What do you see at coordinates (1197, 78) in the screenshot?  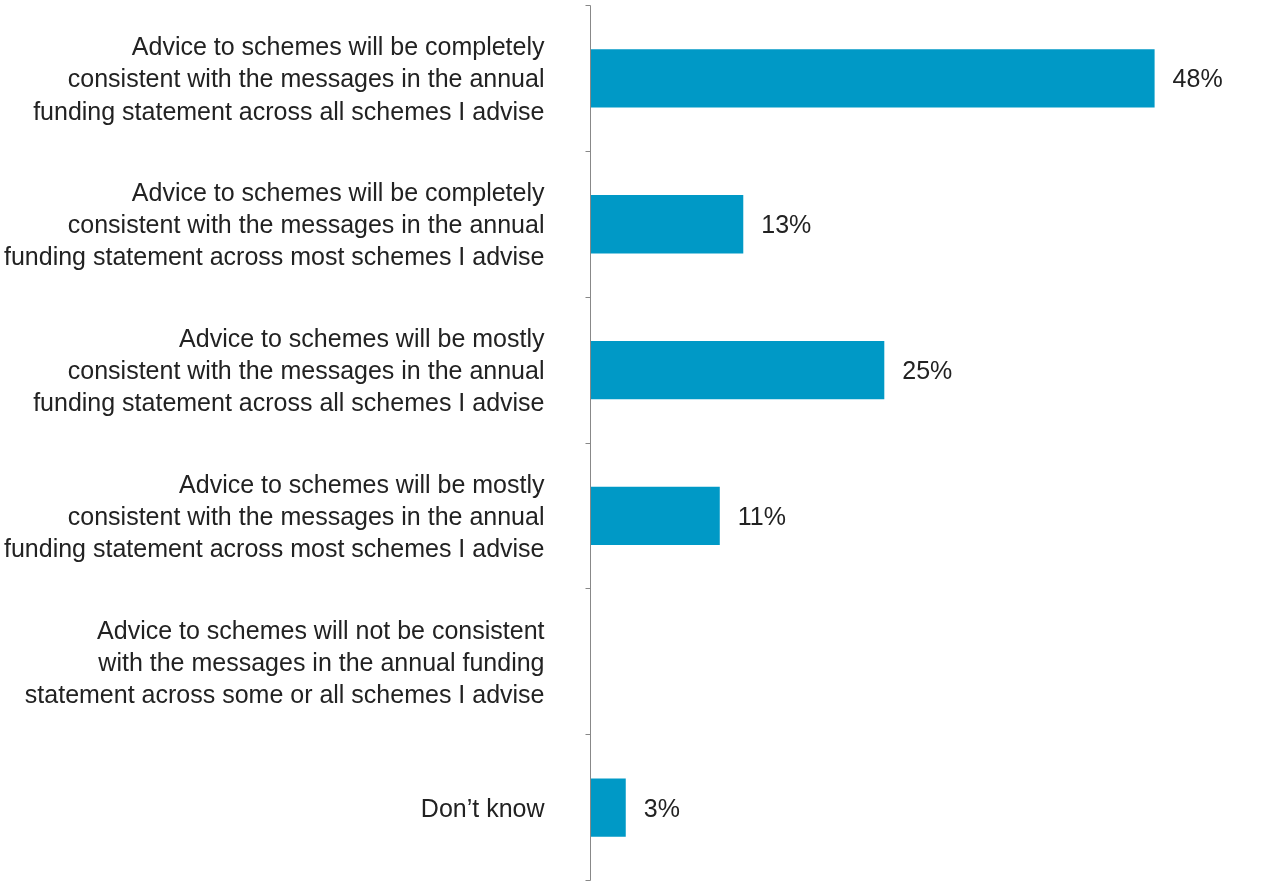 I see `data-label: 48%` at bounding box center [1197, 78].